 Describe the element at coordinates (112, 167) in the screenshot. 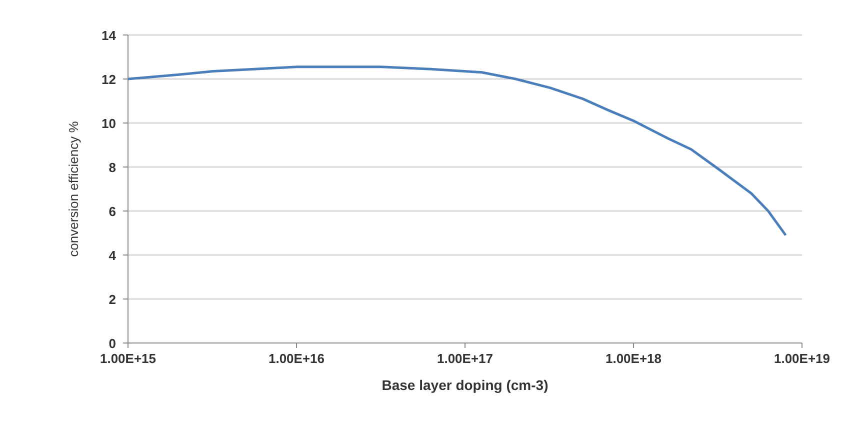

I see `y-tick-label: 8` at that location.